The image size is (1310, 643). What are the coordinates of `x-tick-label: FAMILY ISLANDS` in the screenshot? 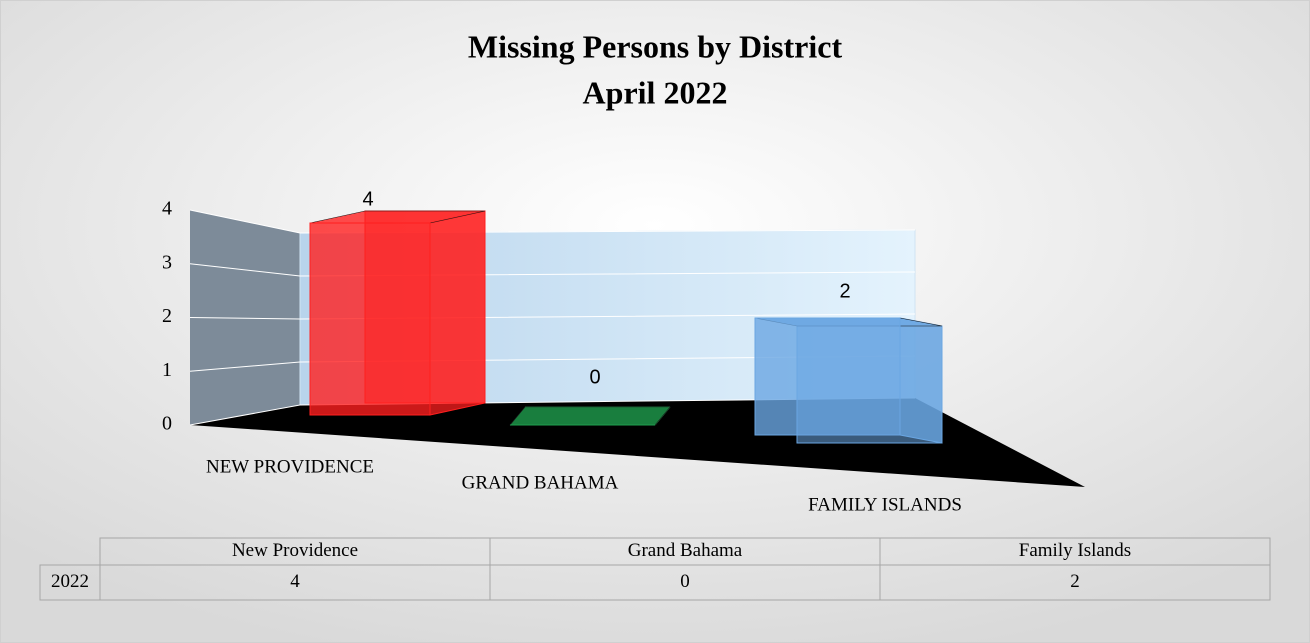 It's located at (885, 504).